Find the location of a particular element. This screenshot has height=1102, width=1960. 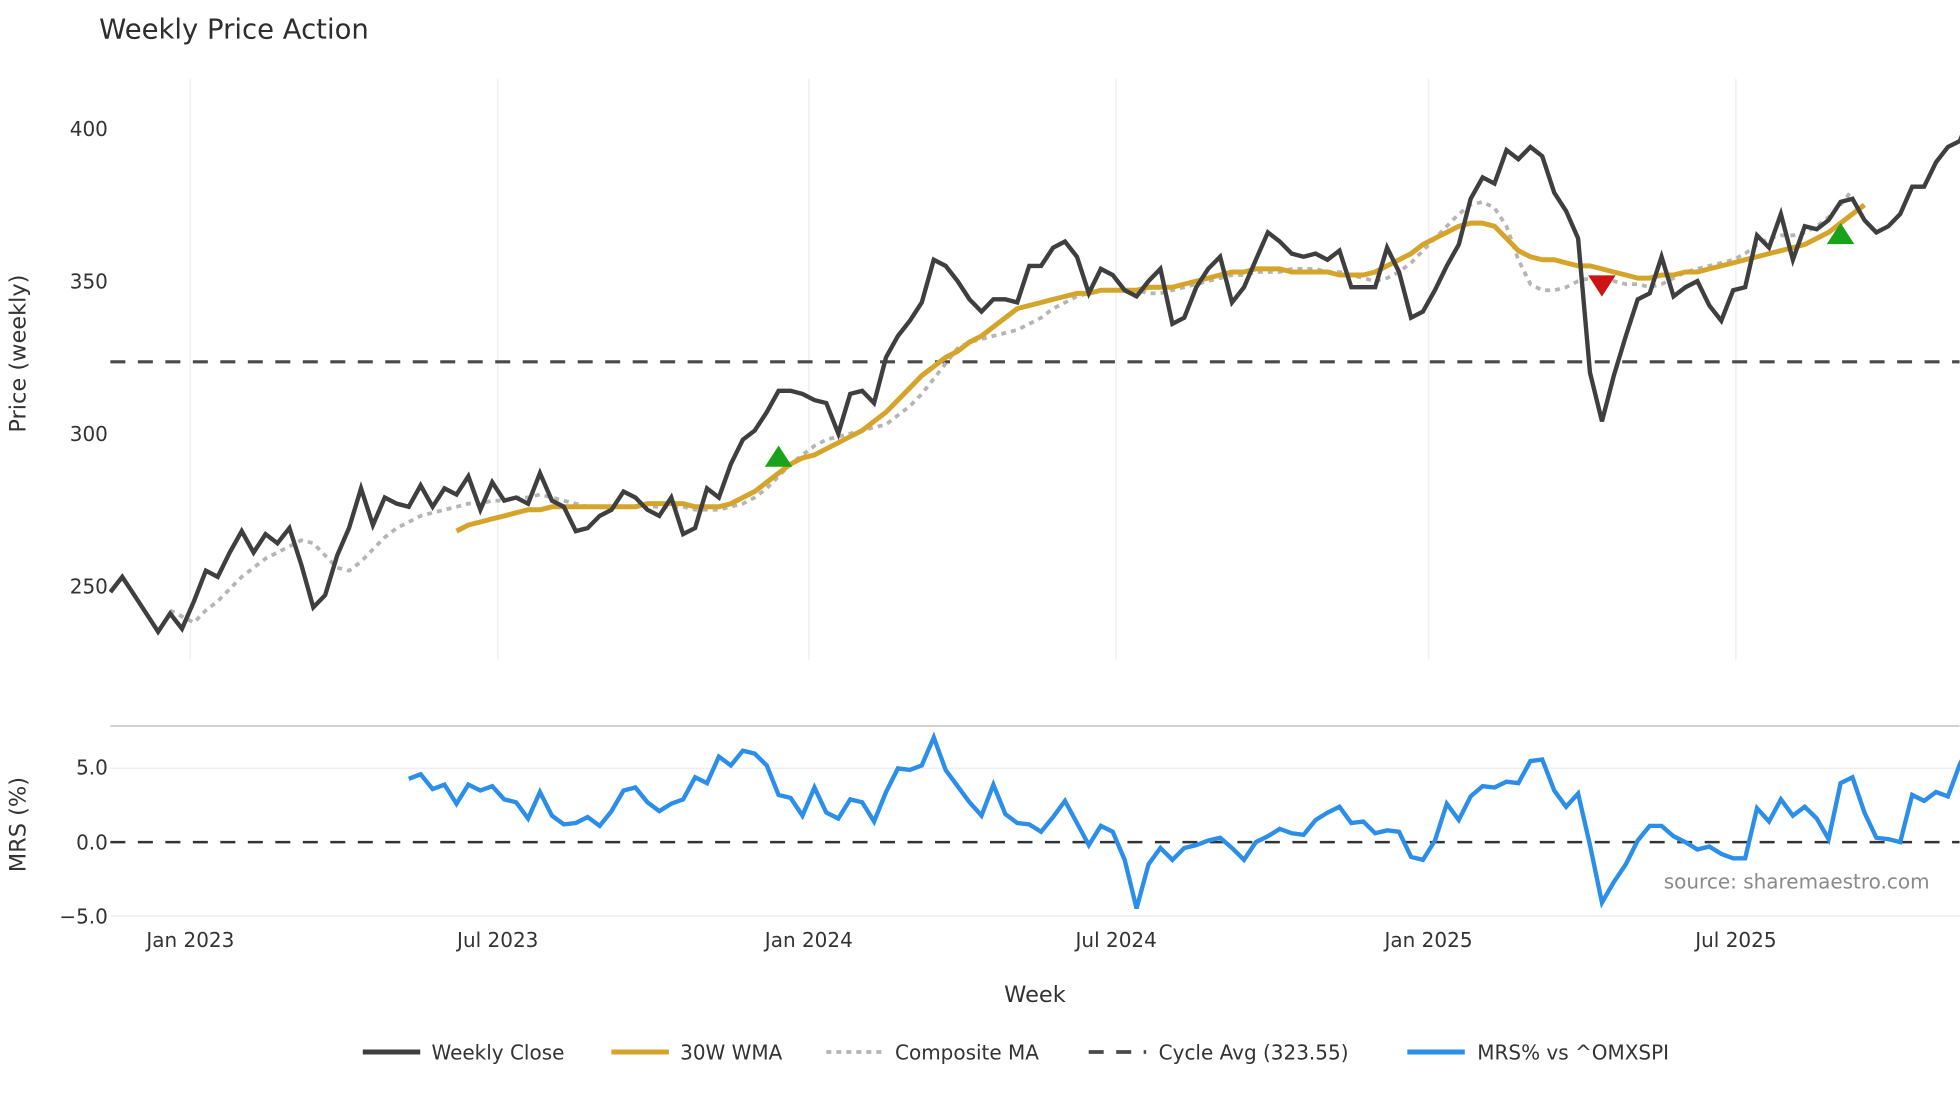

legend-item-cycle-avg: Cycle Avg (323.55) is located at coordinates (1218, 1053).